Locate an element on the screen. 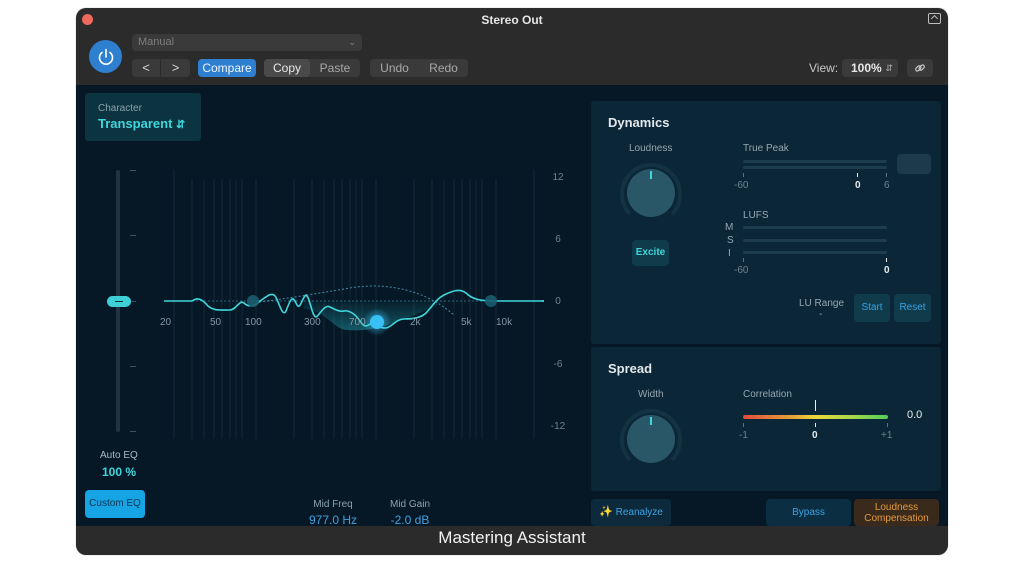 The width and height of the screenshot is (1024, 565). freq-scale-label: 100 is located at coordinates (253, 322).